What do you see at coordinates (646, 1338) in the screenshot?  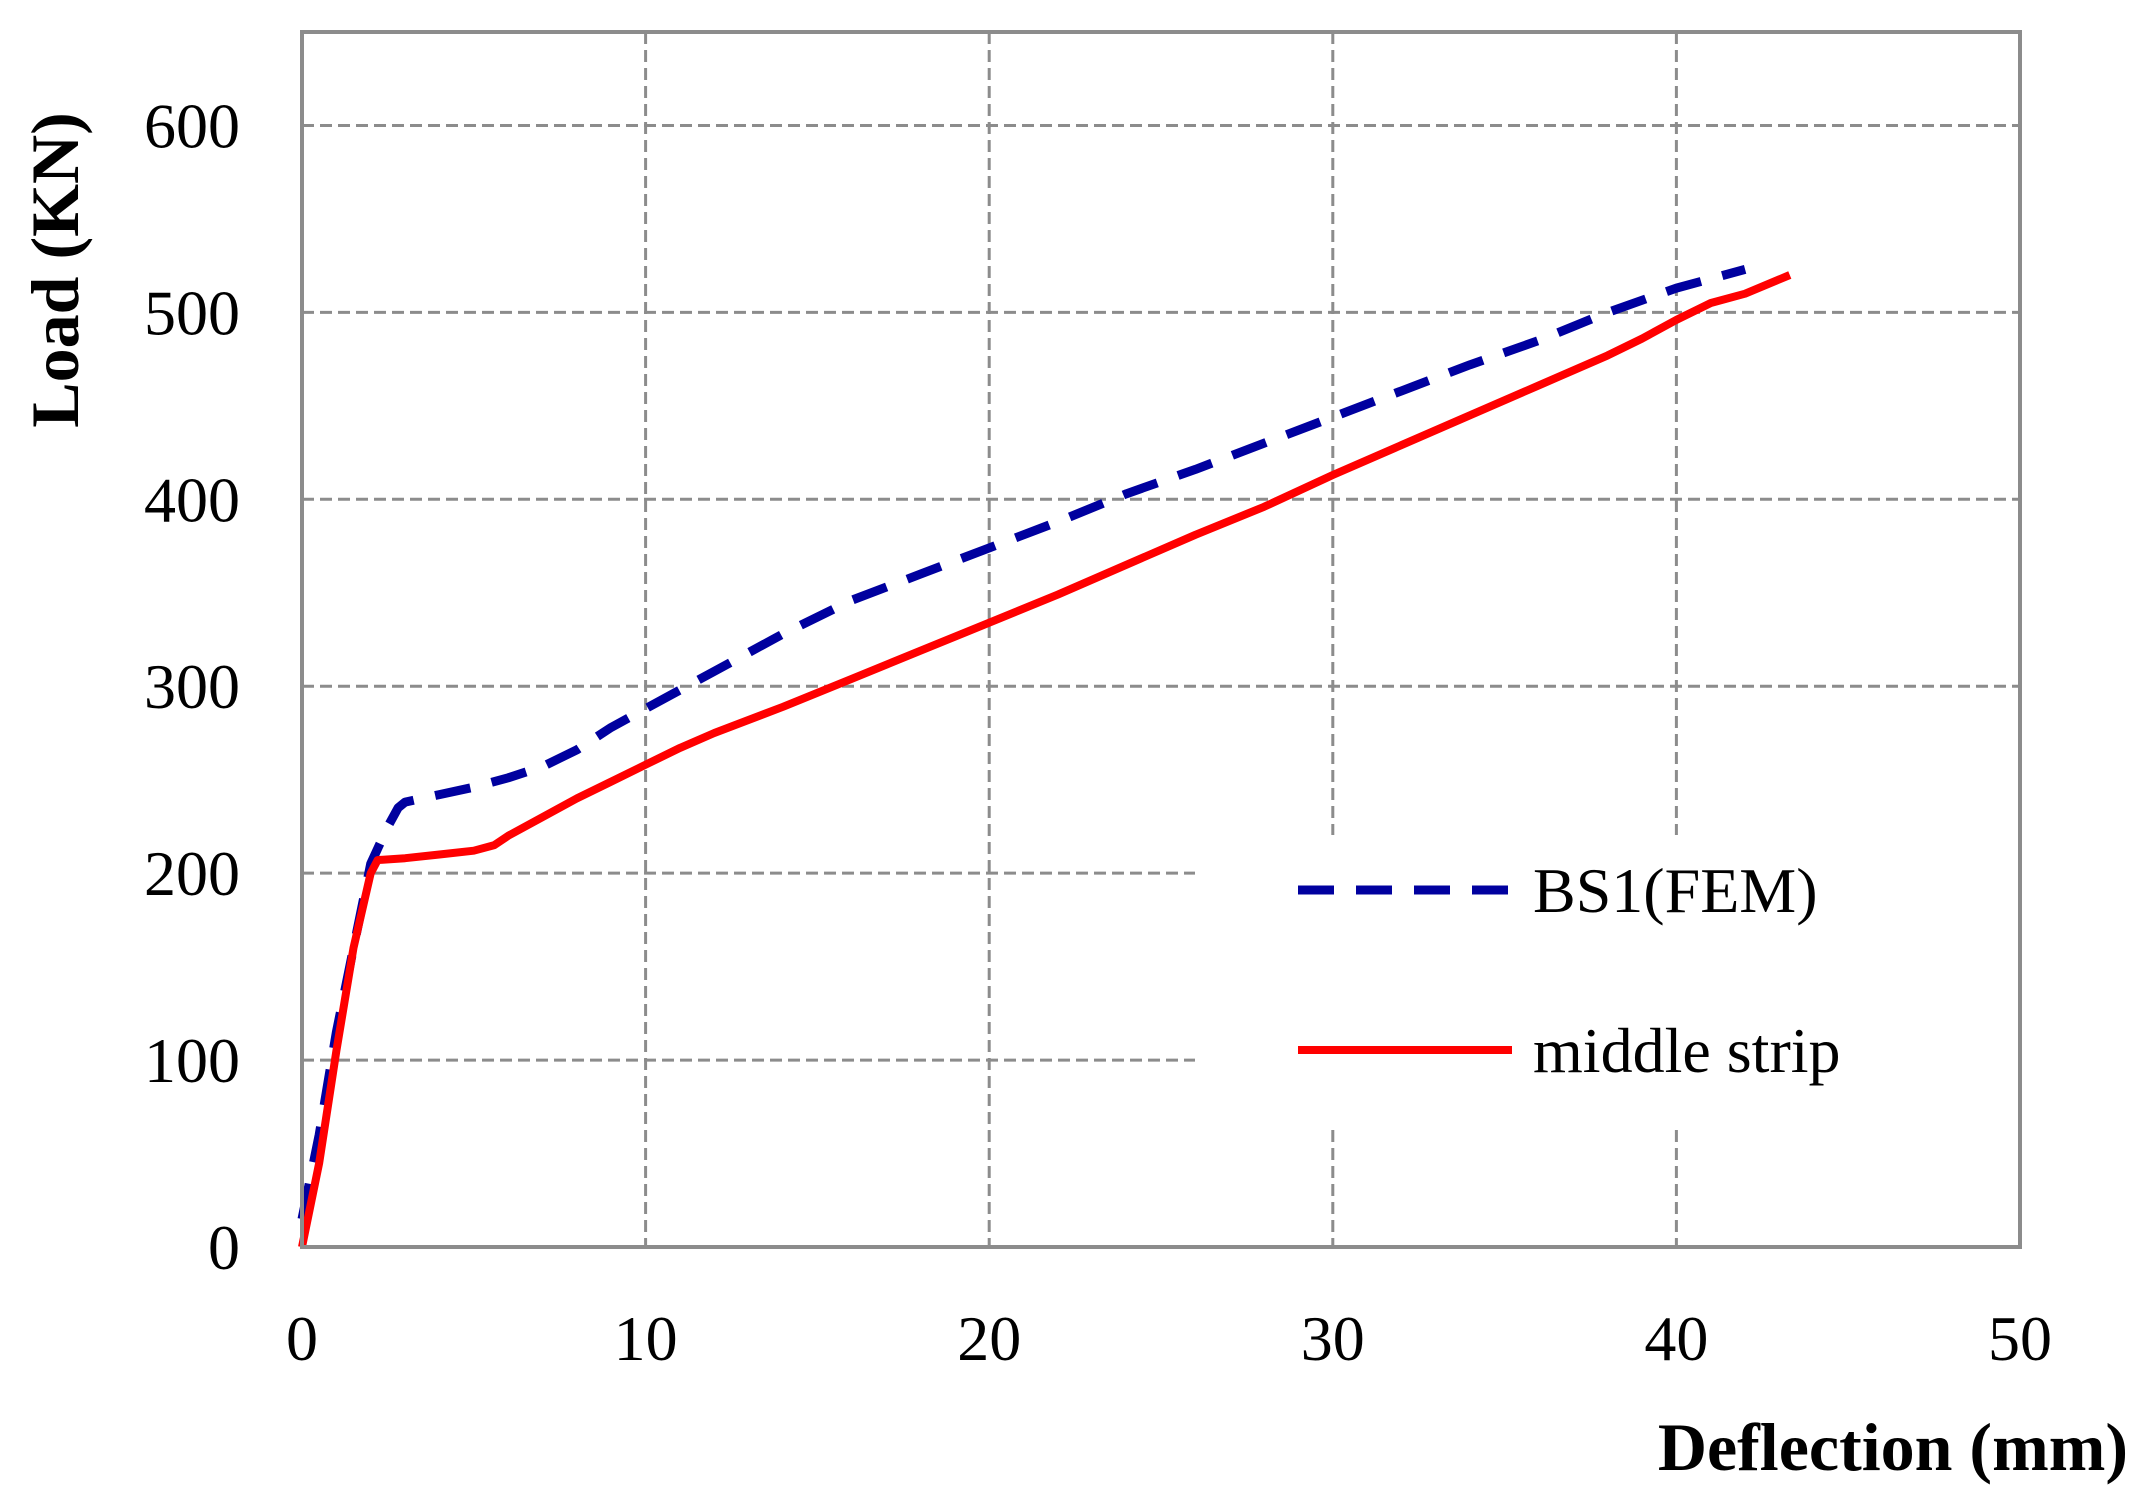 I see `x-tick-label-10: 10` at bounding box center [646, 1338].